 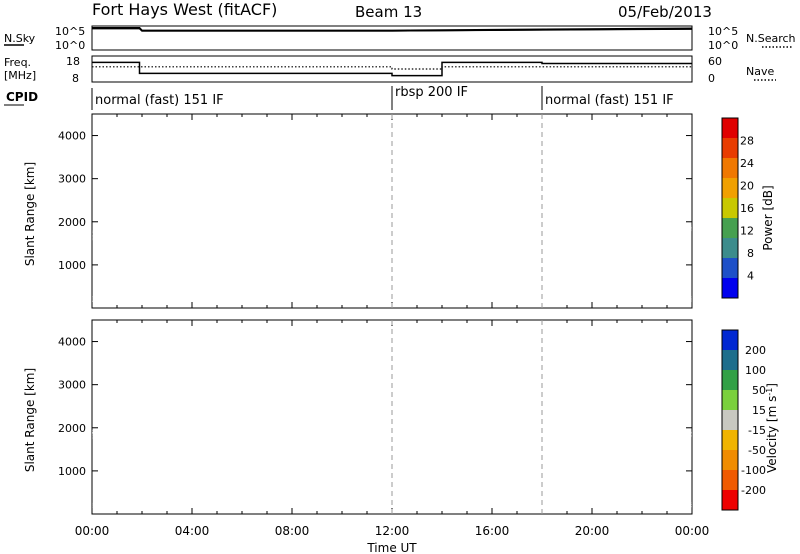 I want to click on nsky-tick-bottom: 10^0, so click(x=70, y=45).